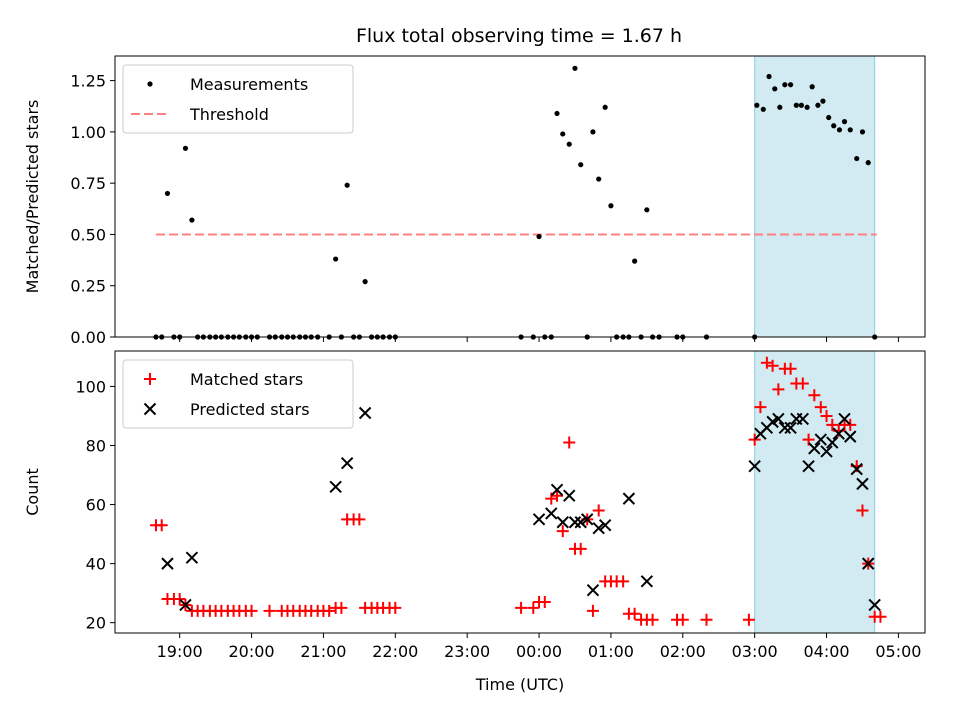 The image size is (960, 720). What do you see at coordinates (88, 81) in the screenshot?
I see `y-tick-label: 1.25` at bounding box center [88, 81].